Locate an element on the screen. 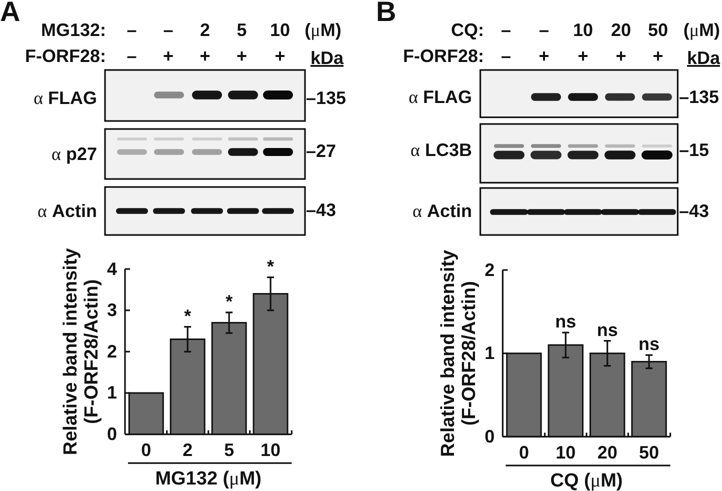  text: α p27 is located at coordinates (74, 154).